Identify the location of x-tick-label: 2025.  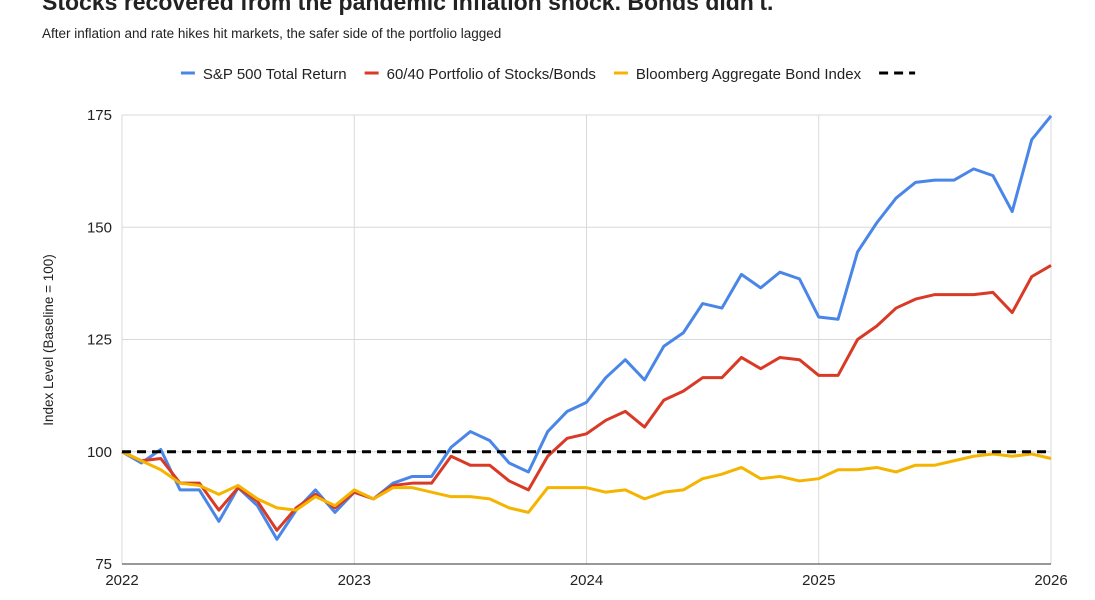
(818, 580).